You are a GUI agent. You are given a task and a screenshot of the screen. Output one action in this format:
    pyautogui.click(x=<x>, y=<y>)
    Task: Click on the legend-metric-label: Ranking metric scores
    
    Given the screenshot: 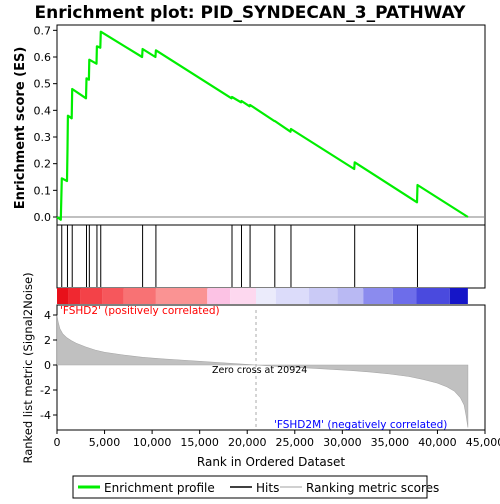 What is the action you would take?
    pyautogui.click(x=372, y=488)
    